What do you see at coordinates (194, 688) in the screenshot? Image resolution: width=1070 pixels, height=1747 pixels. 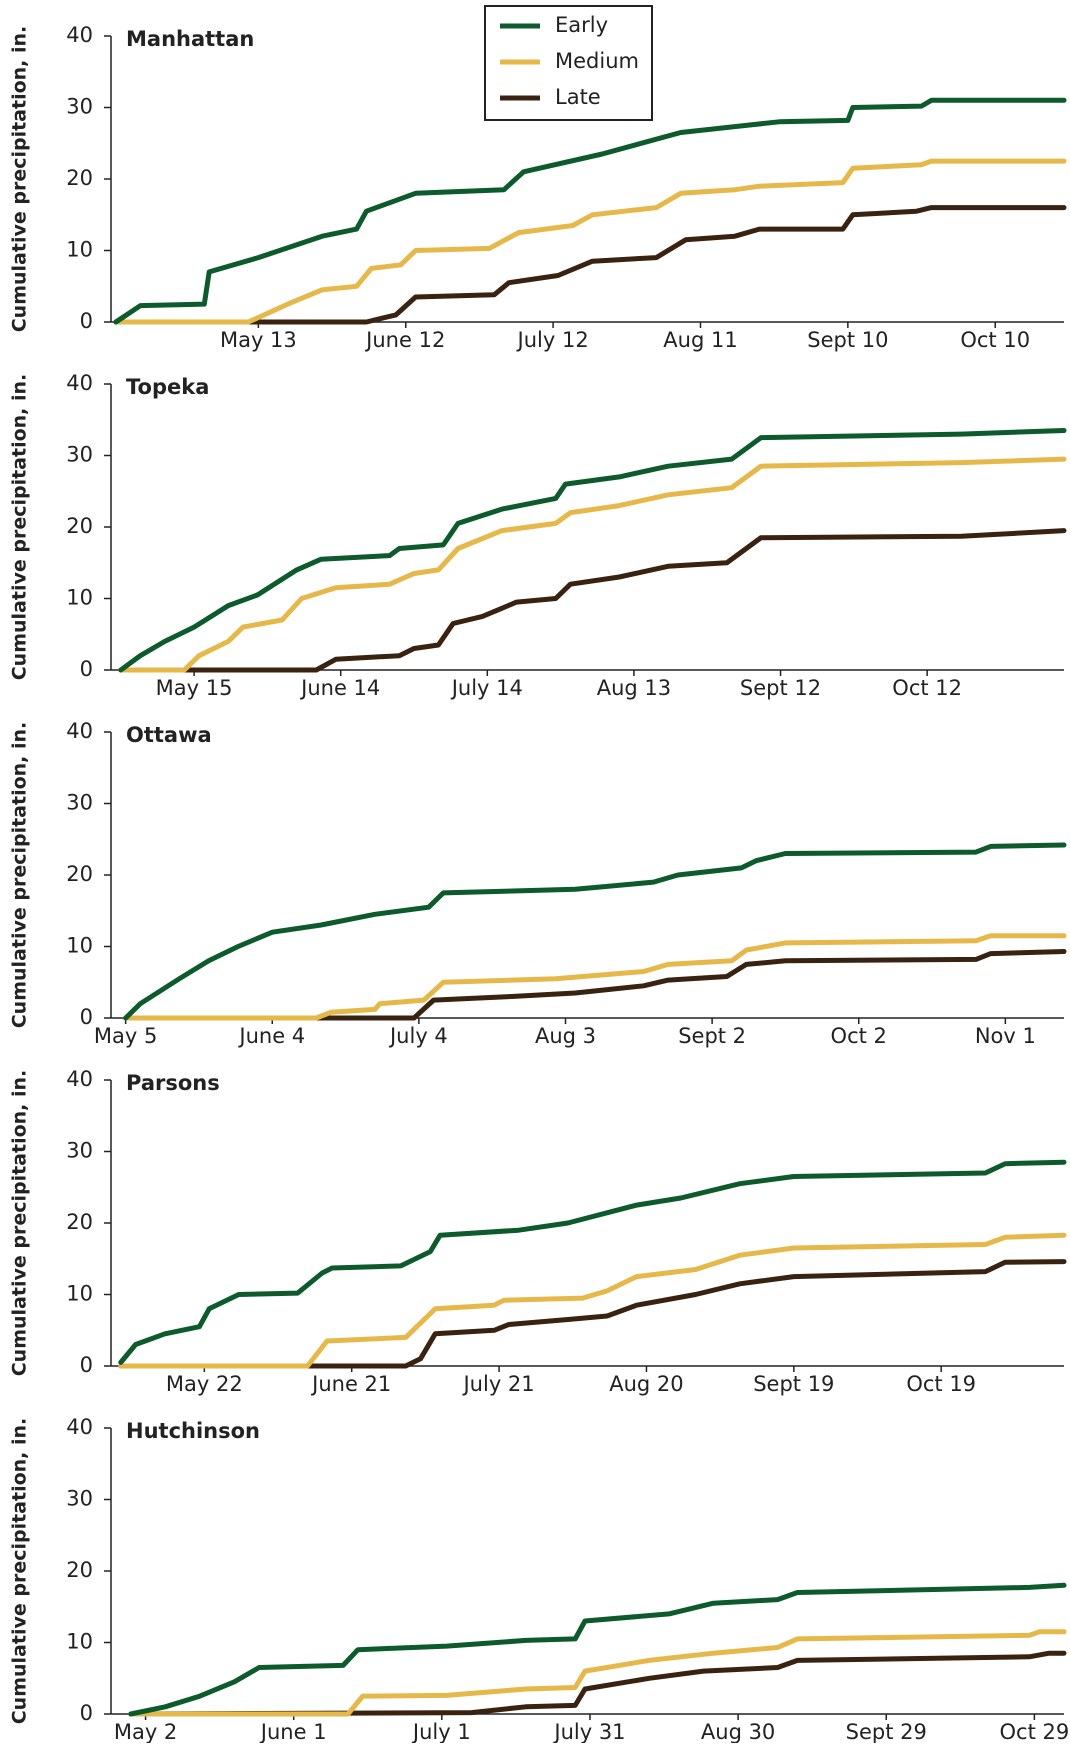 I see `x-tick-label: May 15` at bounding box center [194, 688].